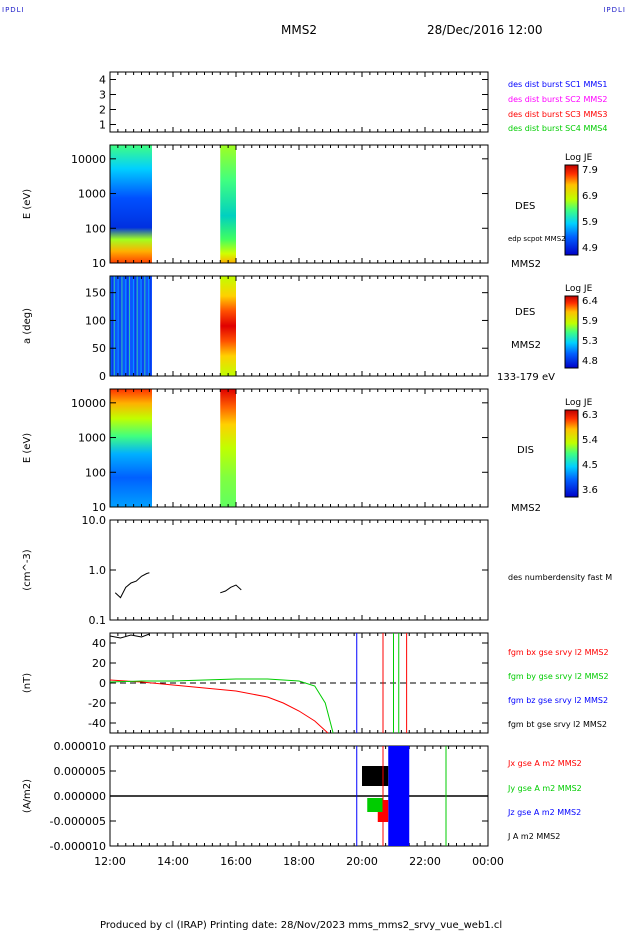  I want to click on x-tick-label: 00:00, so click(488, 861).